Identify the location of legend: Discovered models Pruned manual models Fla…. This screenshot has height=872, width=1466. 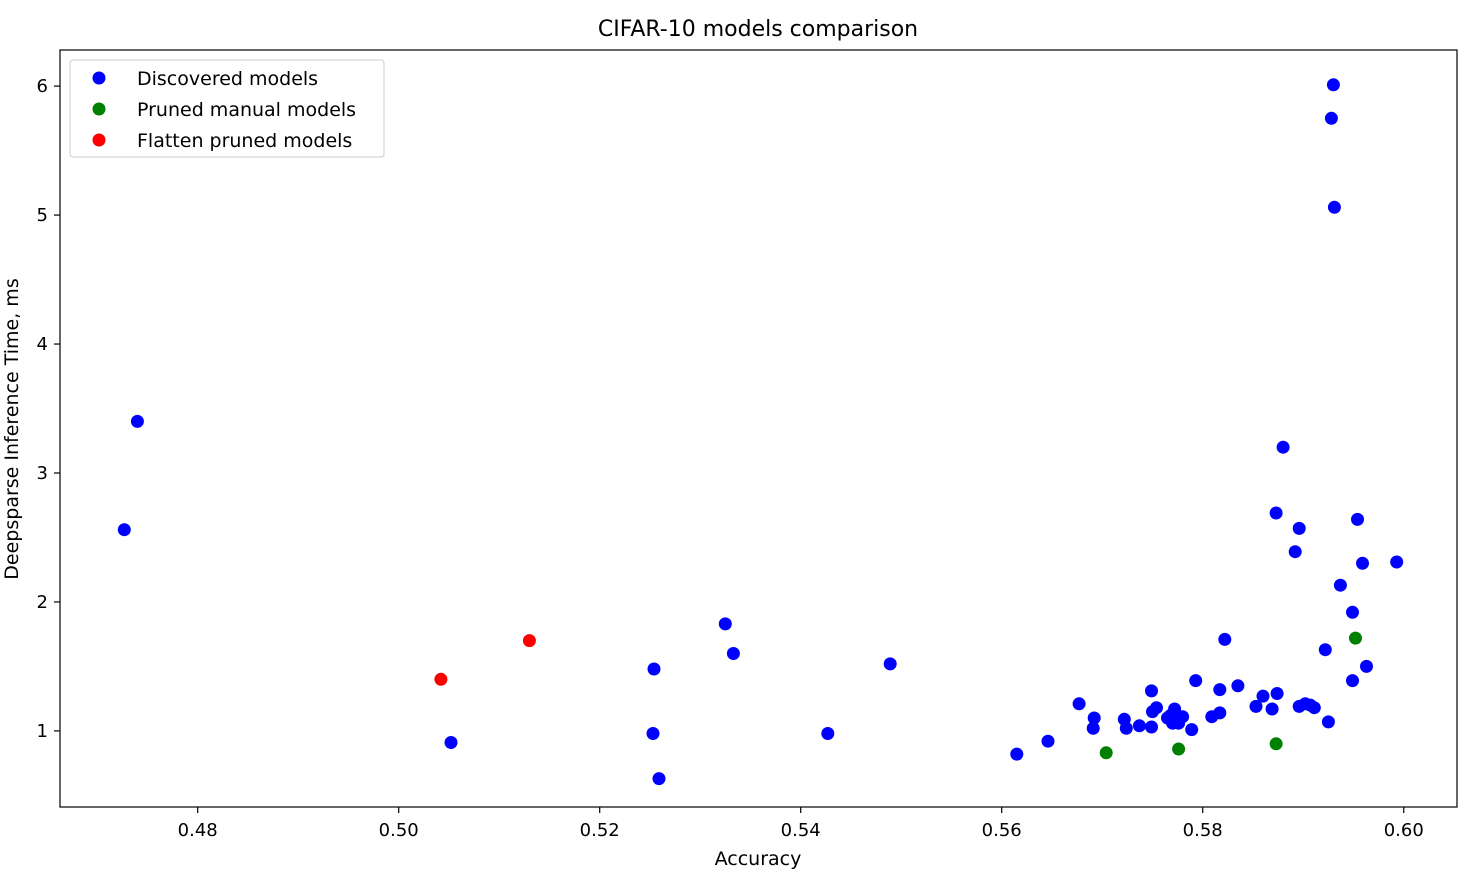
(227, 108).